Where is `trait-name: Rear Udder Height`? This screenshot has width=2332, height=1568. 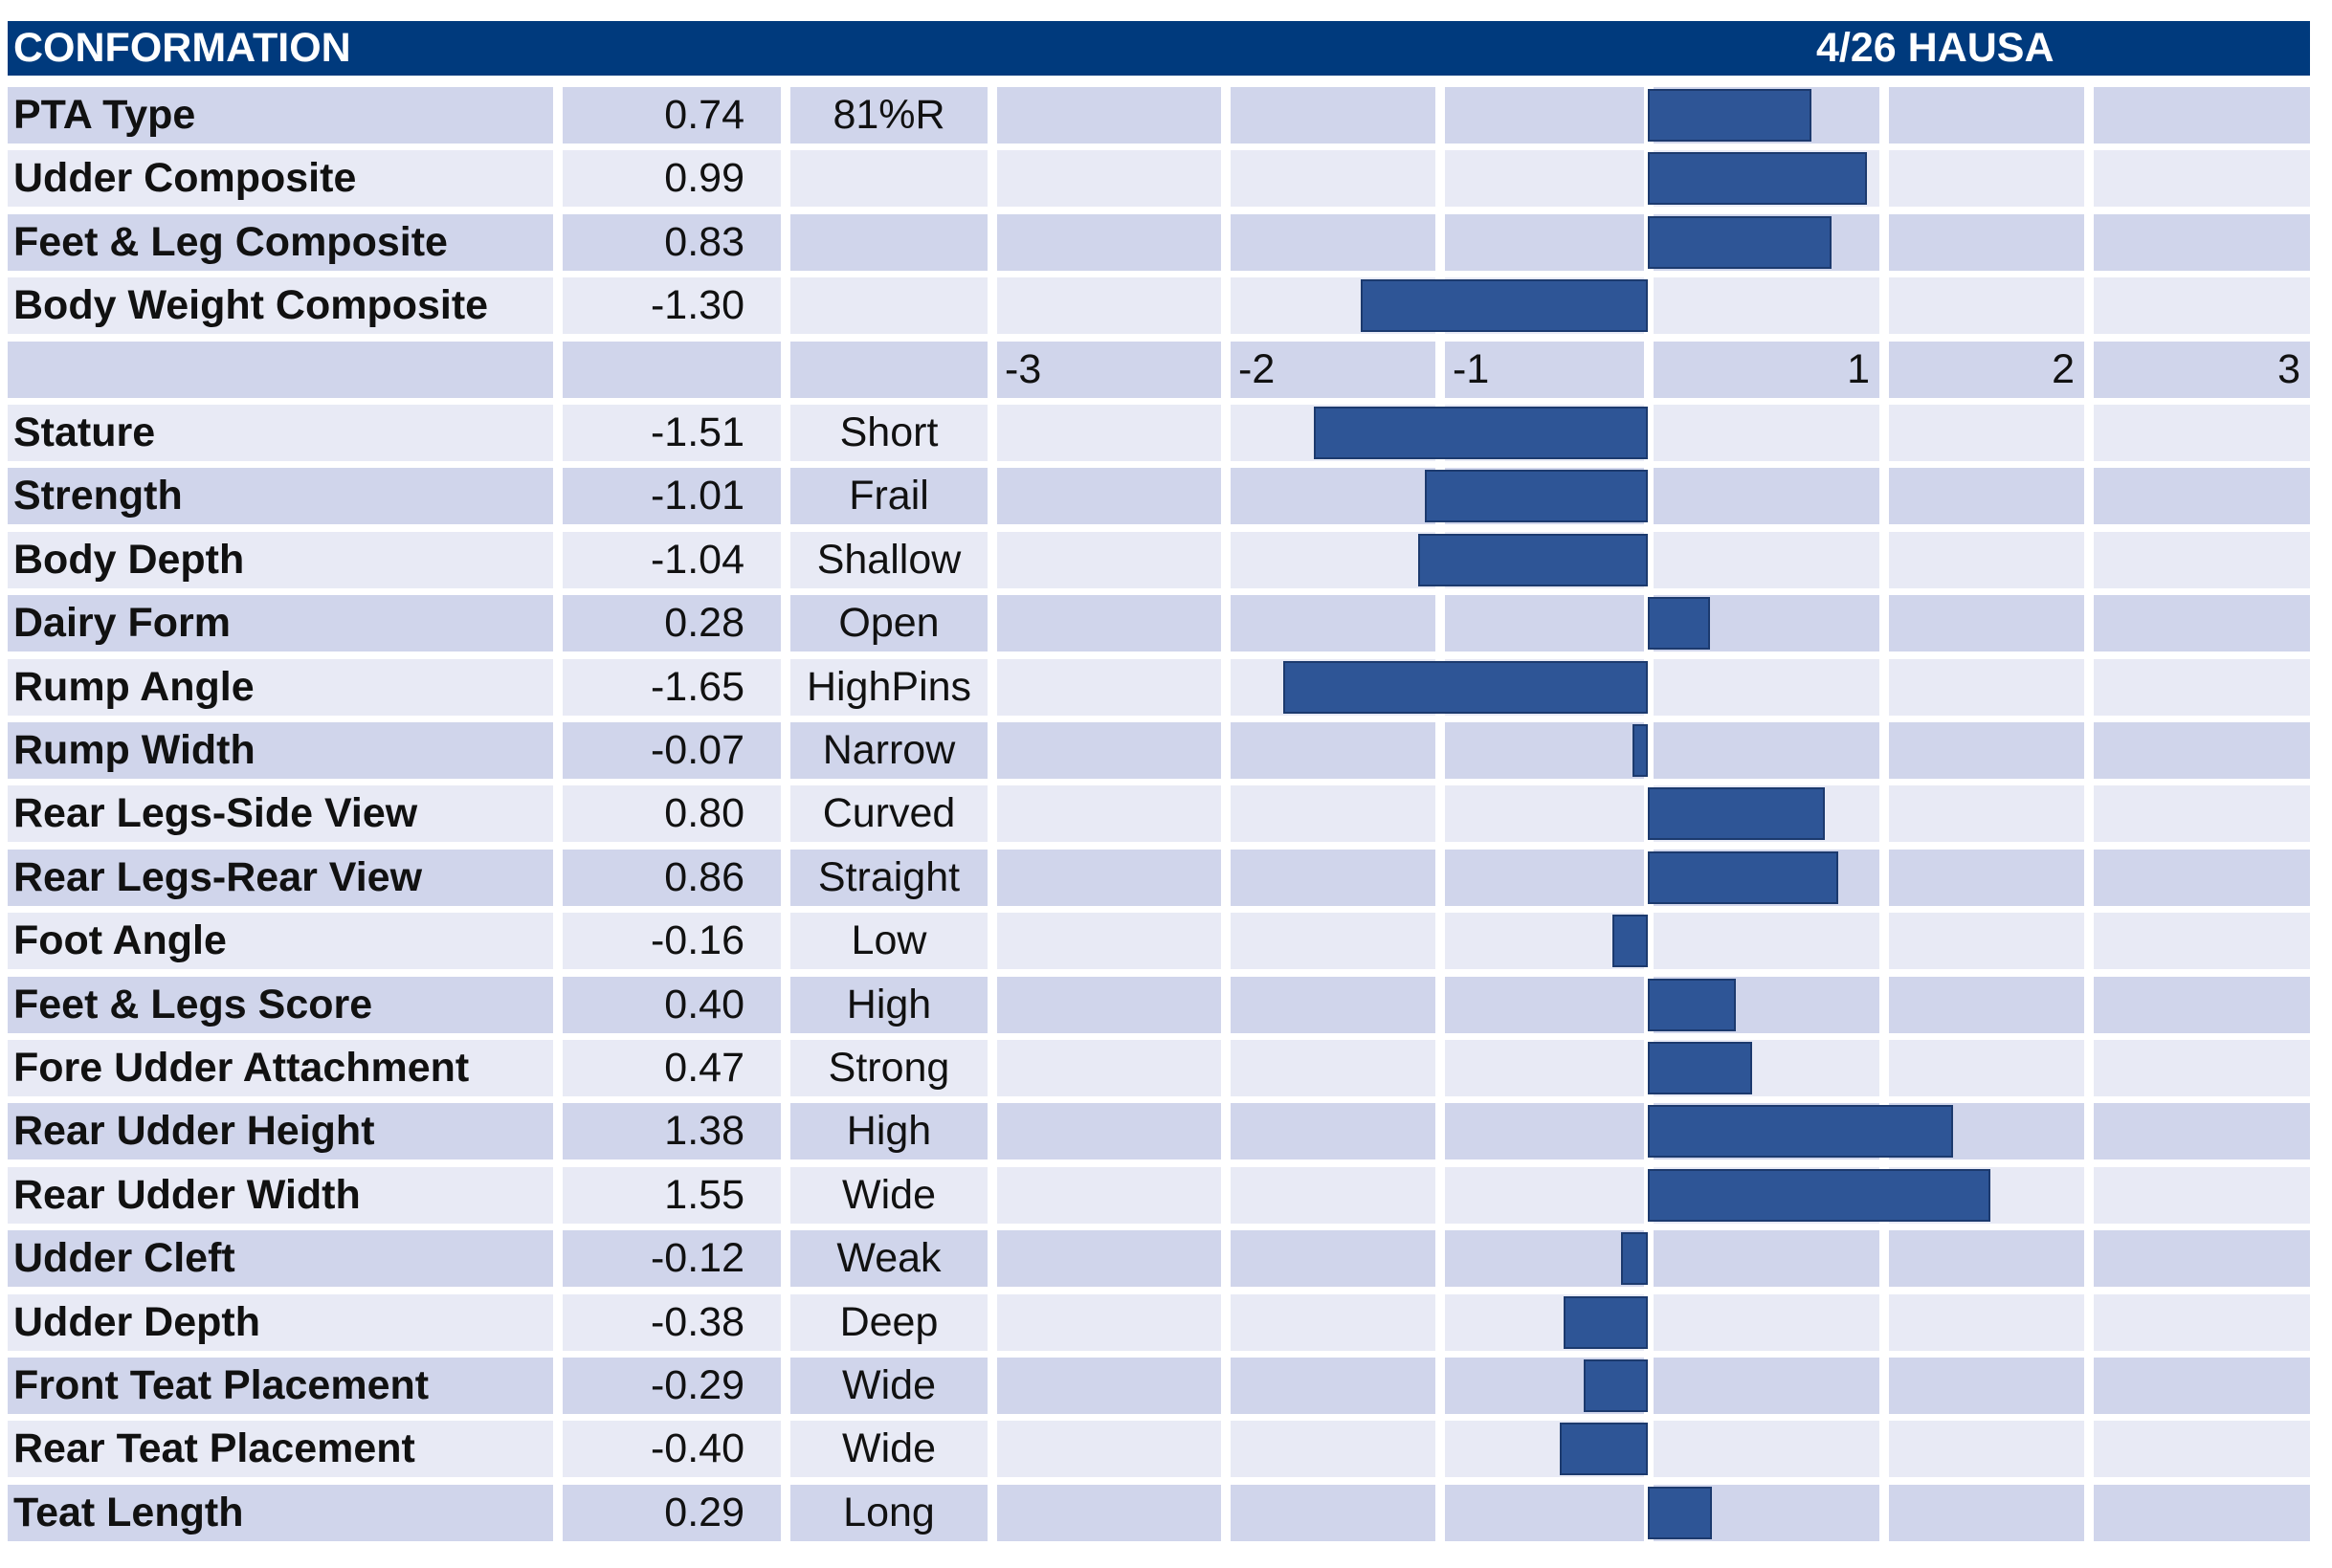
trait-name: Rear Udder Height is located at coordinates (281, 1131).